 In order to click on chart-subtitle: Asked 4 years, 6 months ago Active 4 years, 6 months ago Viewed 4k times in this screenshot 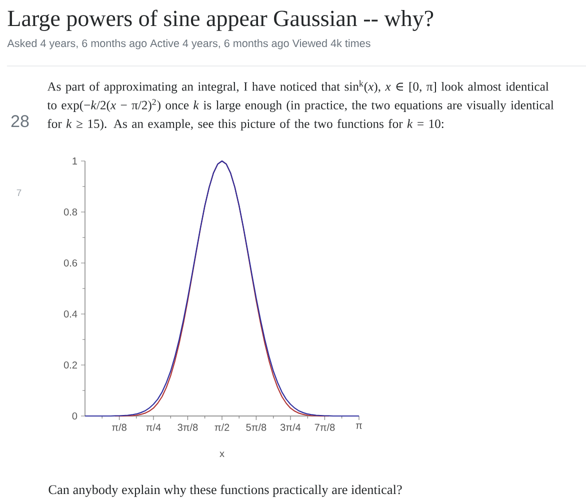, I will do `click(188, 44)`.